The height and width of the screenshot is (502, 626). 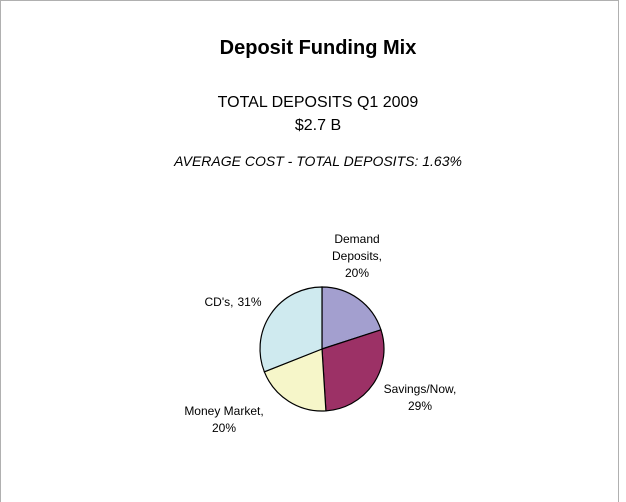 What do you see at coordinates (318, 102) in the screenshot?
I see `subtitle: TOTAL DEPOSITS Q1 2009` at bounding box center [318, 102].